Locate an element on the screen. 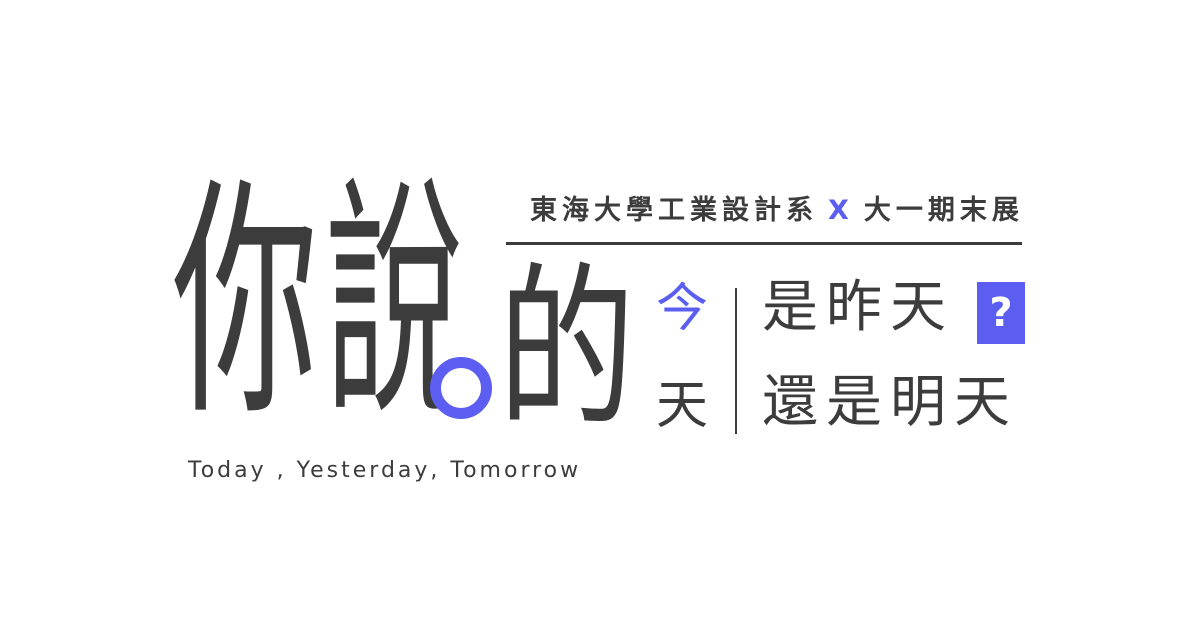 The width and height of the screenshot is (1200, 630). side-char-jin: 今 is located at coordinates (682, 309).